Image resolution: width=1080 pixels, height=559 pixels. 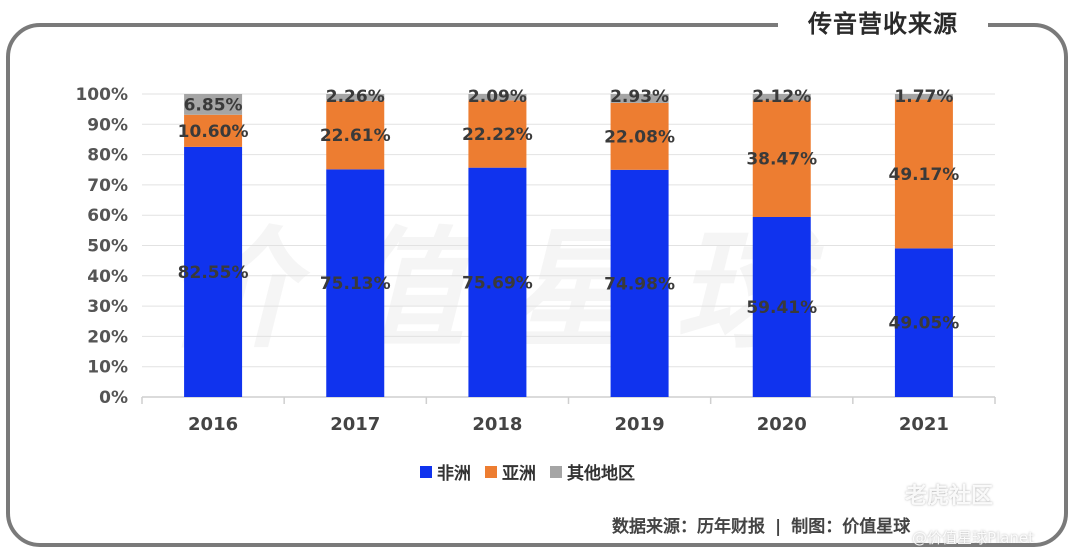 What do you see at coordinates (107, 307) in the screenshot?
I see `y-tick-label: 30%` at bounding box center [107, 307].